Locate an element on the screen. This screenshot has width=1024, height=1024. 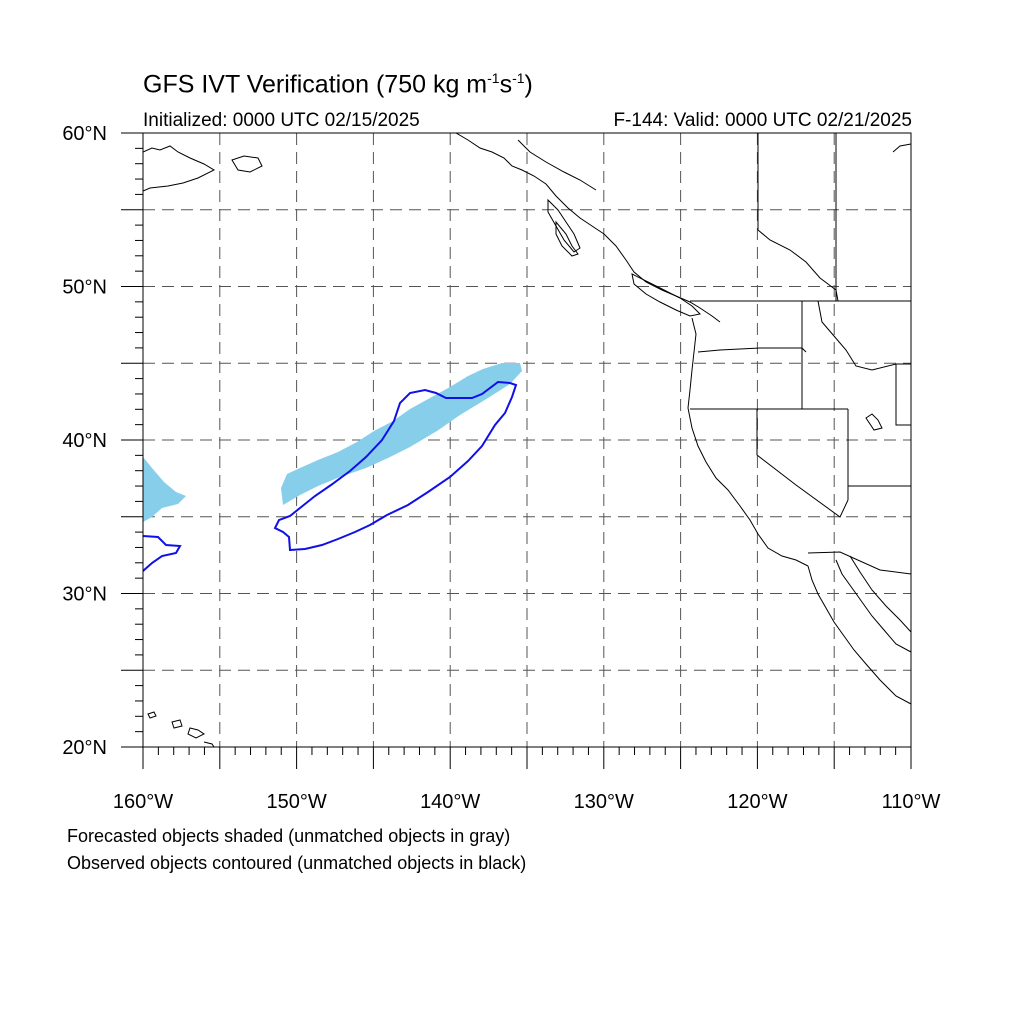
valid-time-label: F-144: Valid: 0000 UTC 02/21/2025 is located at coordinates (762, 120).